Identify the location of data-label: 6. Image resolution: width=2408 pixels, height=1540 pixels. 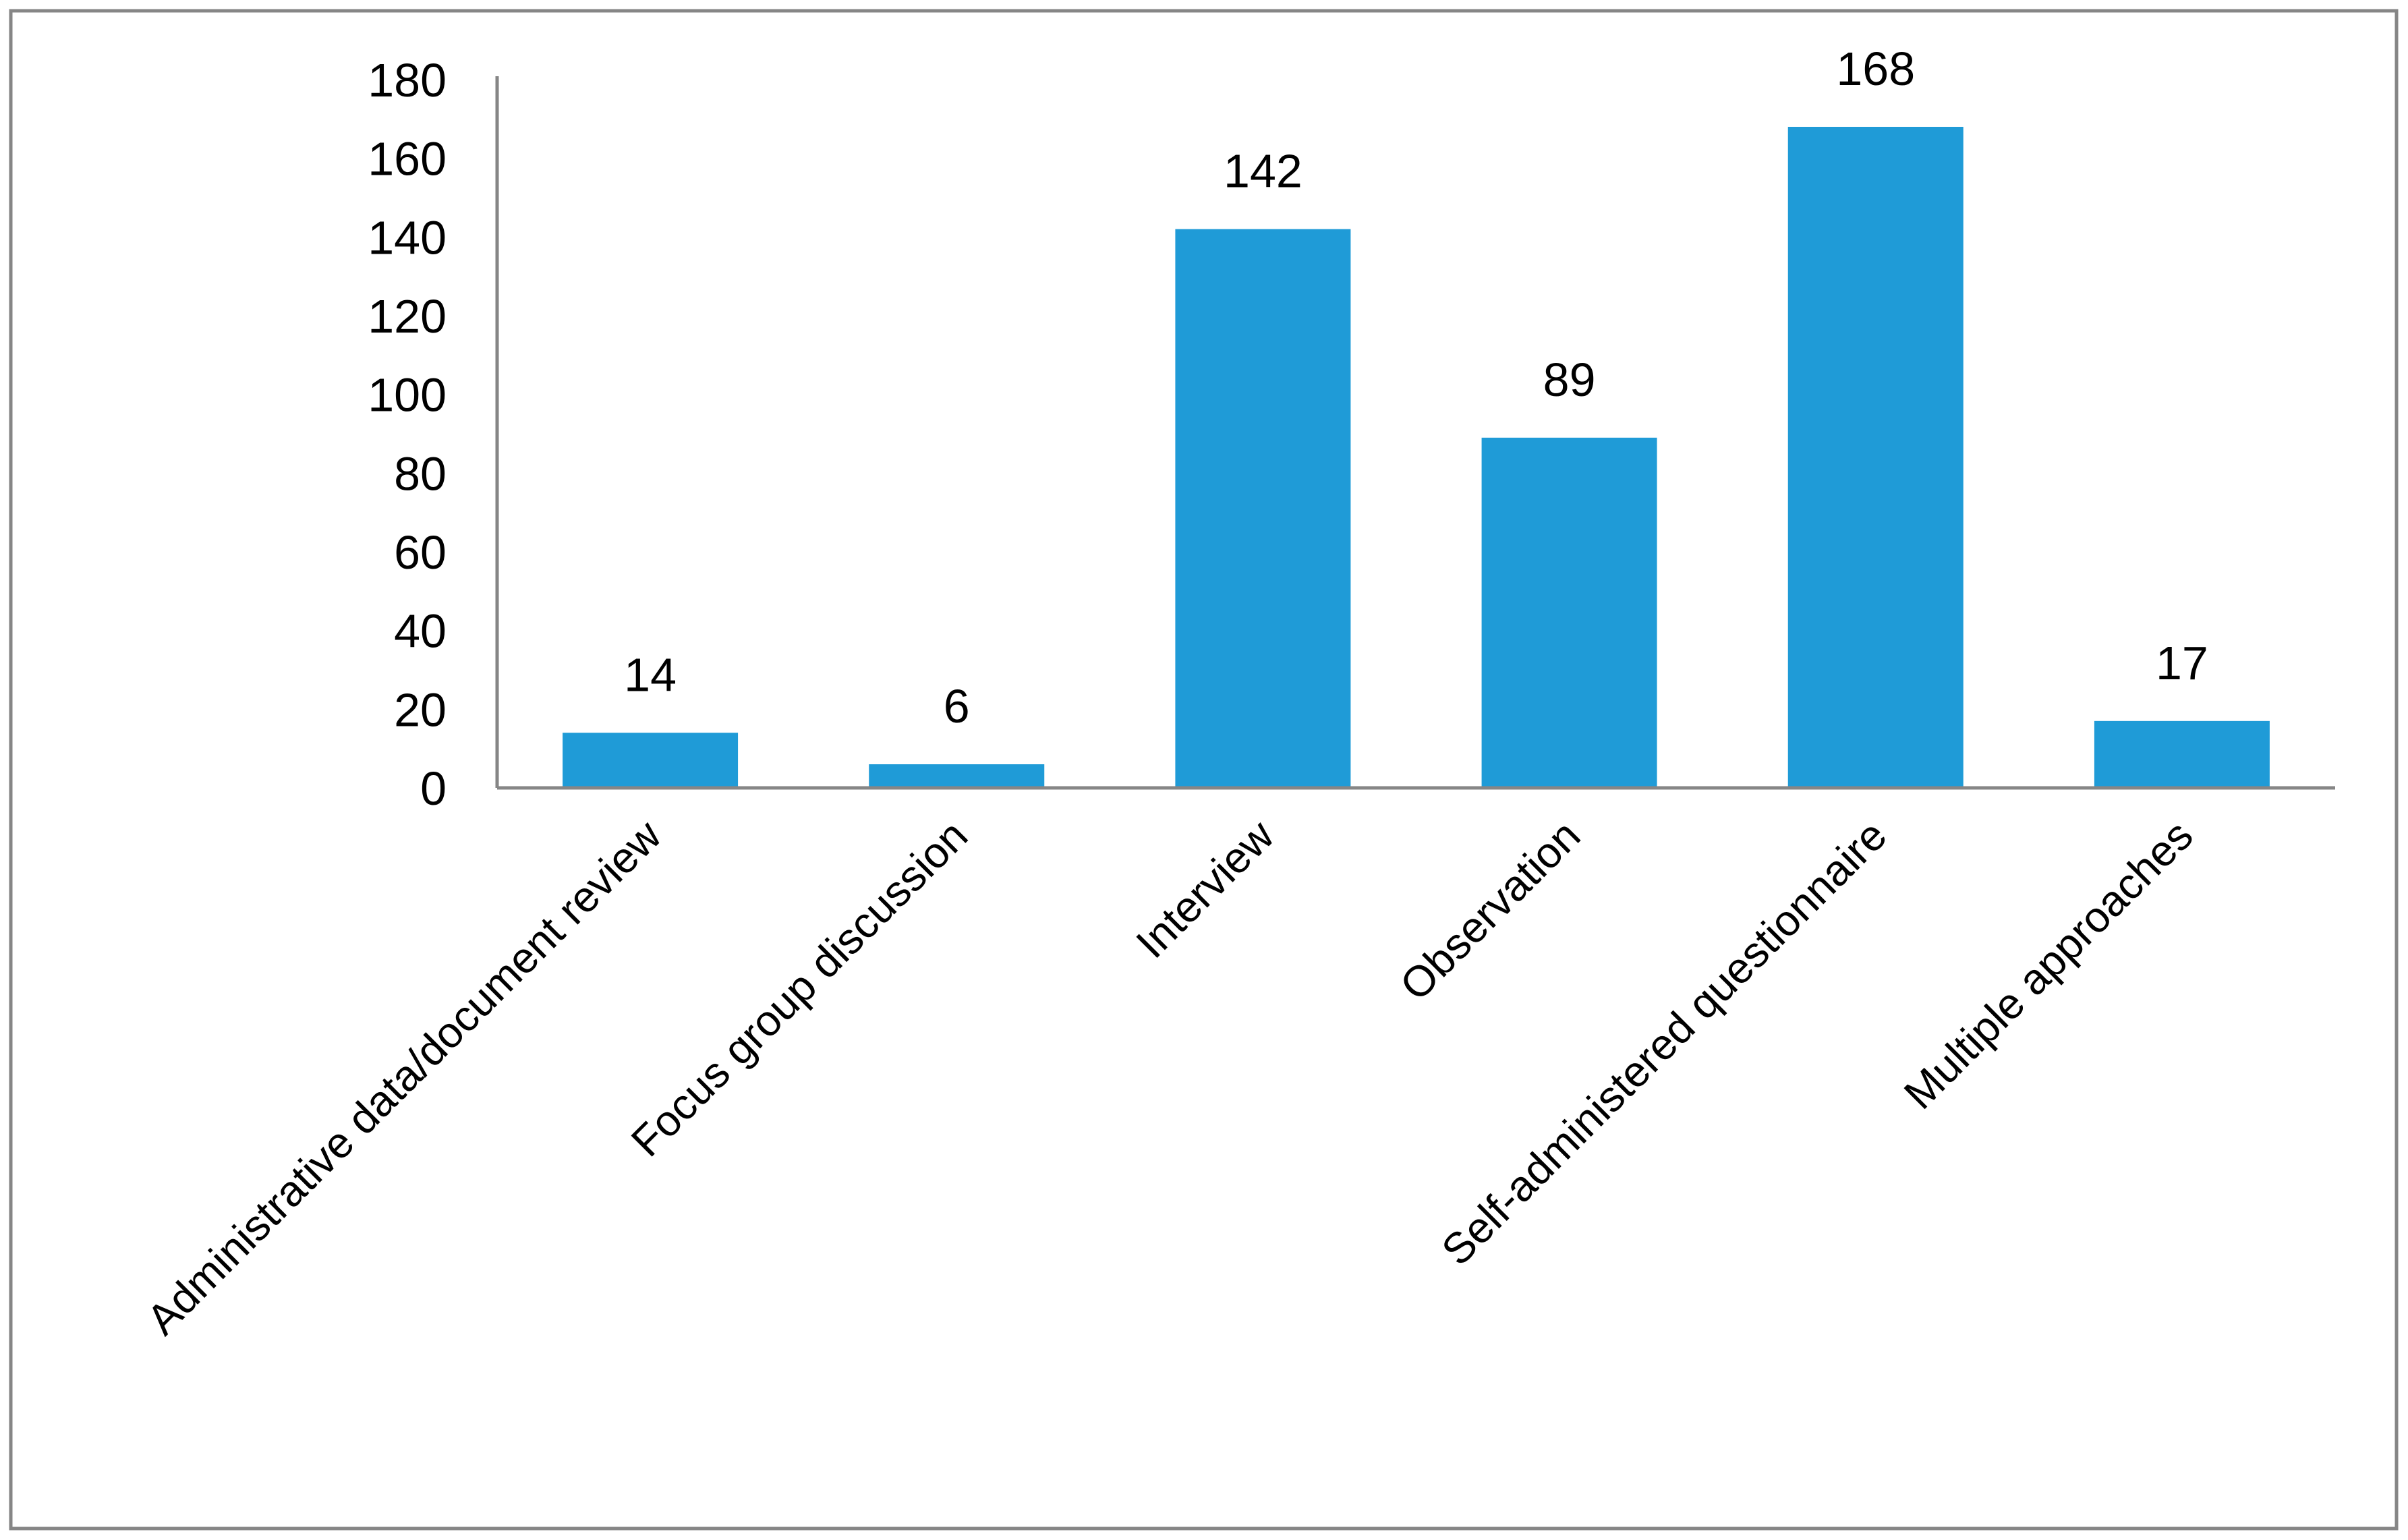
(957, 707).